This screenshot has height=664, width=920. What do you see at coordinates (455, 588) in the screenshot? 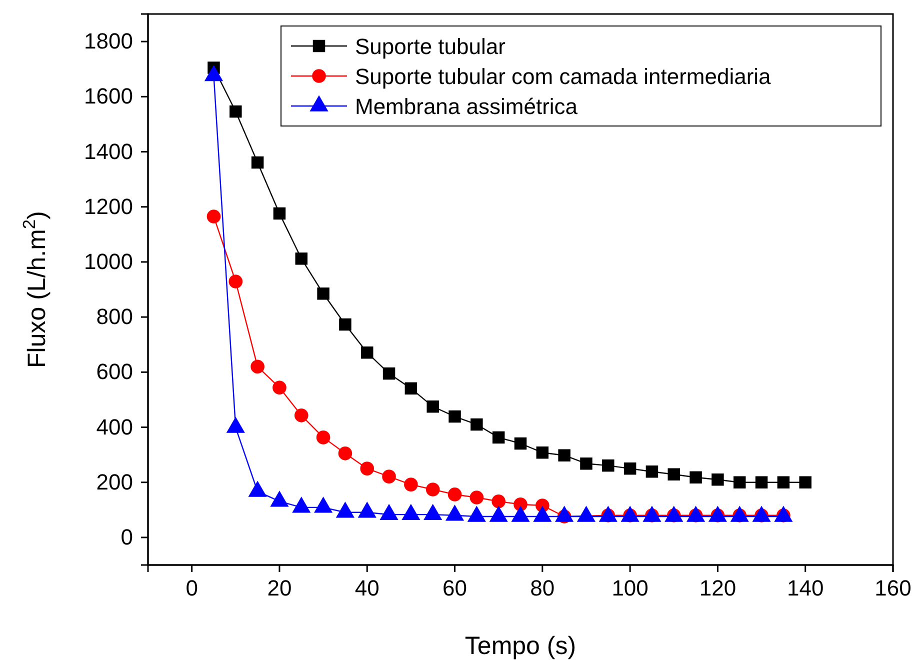
I see `x-tick-label: 60` at bounding box center [455, 588].